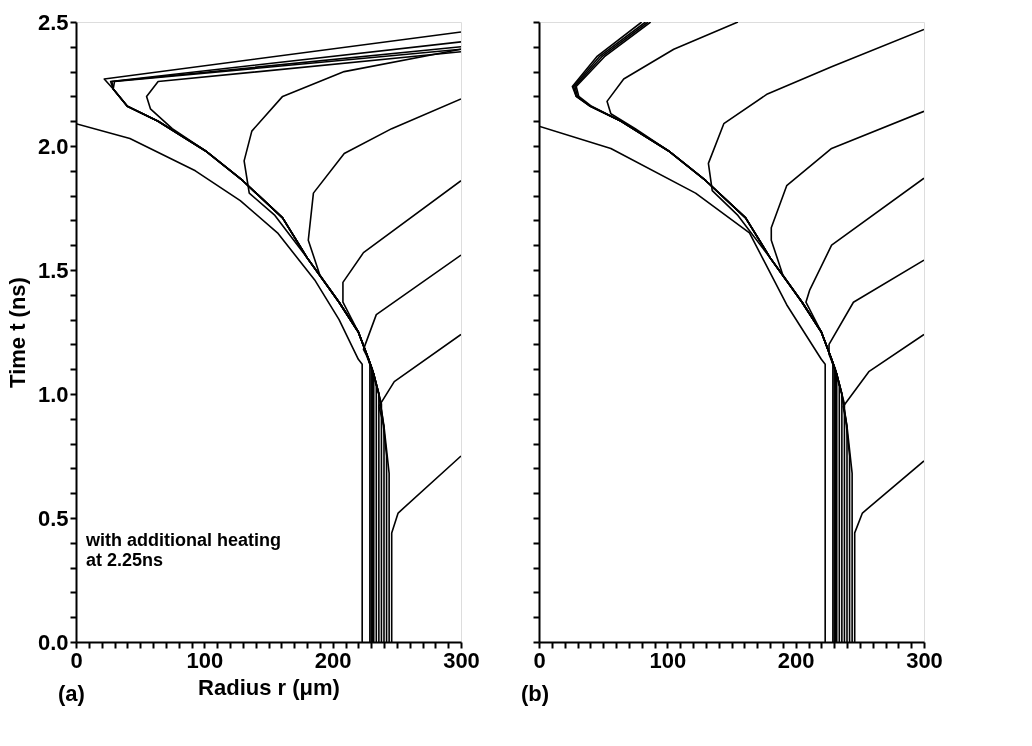 This screenshot has width=1032, height=746. What do you see at coordinates (183, 550) in the screenshot?
I see `annotation: with additional heating at 2.25ns` at bounding box center [183, 550].